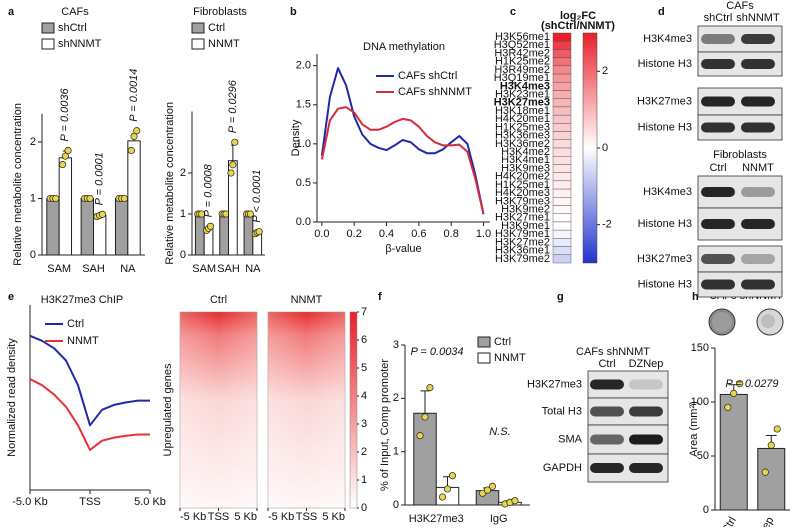 This screenshot has width=800, height=532. Describe the element at coordinates (522, 259) in the screenshot. I see `row-label: H3K79me2` at that location.